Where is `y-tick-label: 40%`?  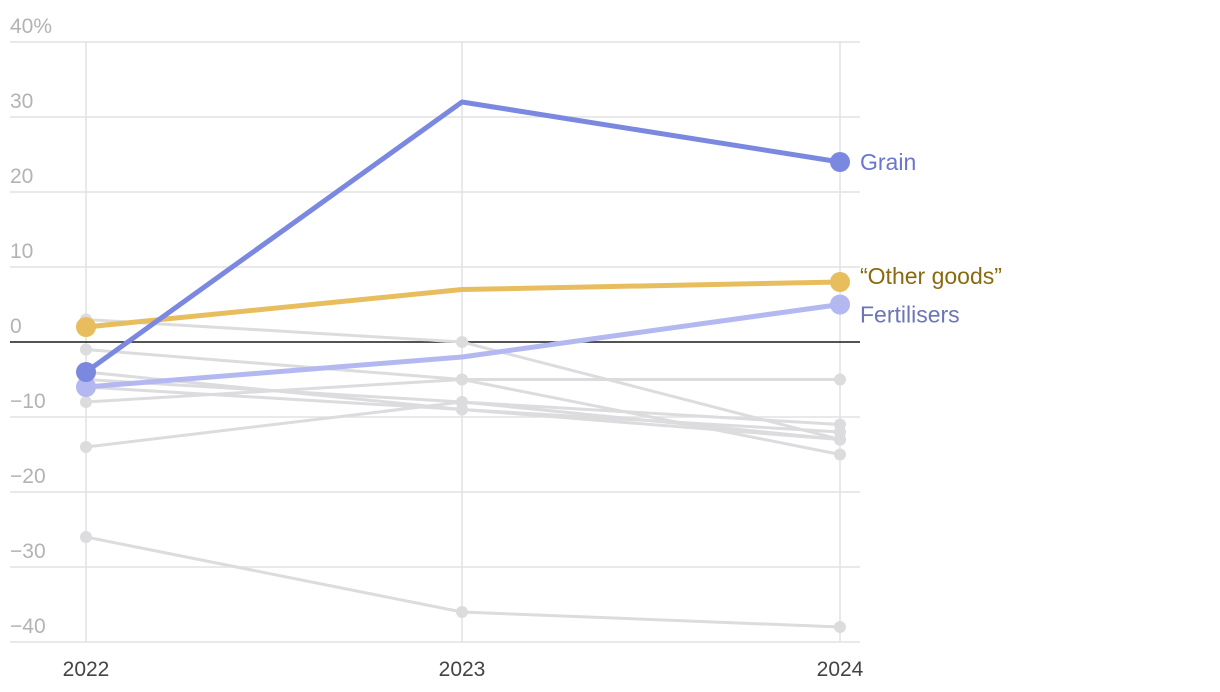
y-tick-label: 40% is located at coordinates (31, 26).